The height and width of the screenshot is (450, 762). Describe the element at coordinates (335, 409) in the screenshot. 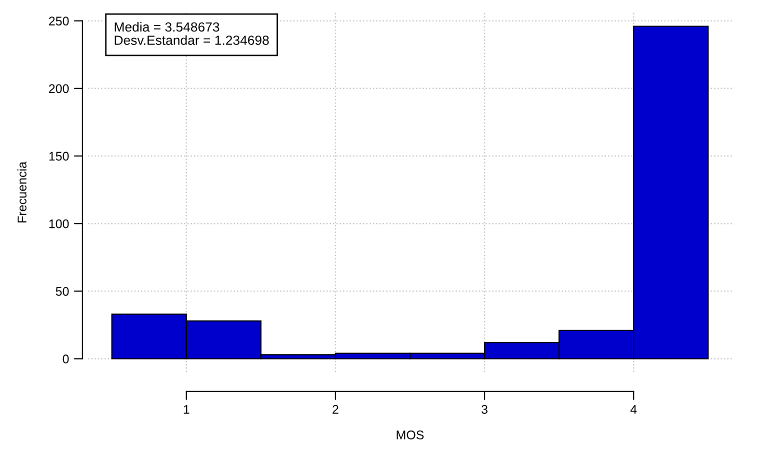

I see `x-tick-label: 2` at that location.